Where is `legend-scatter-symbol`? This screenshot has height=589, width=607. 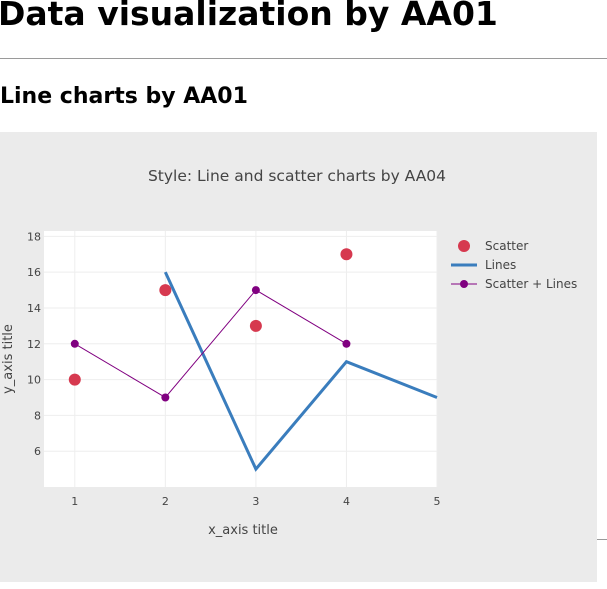 legend-scatter-symbol is located at coordinates (464, 246).